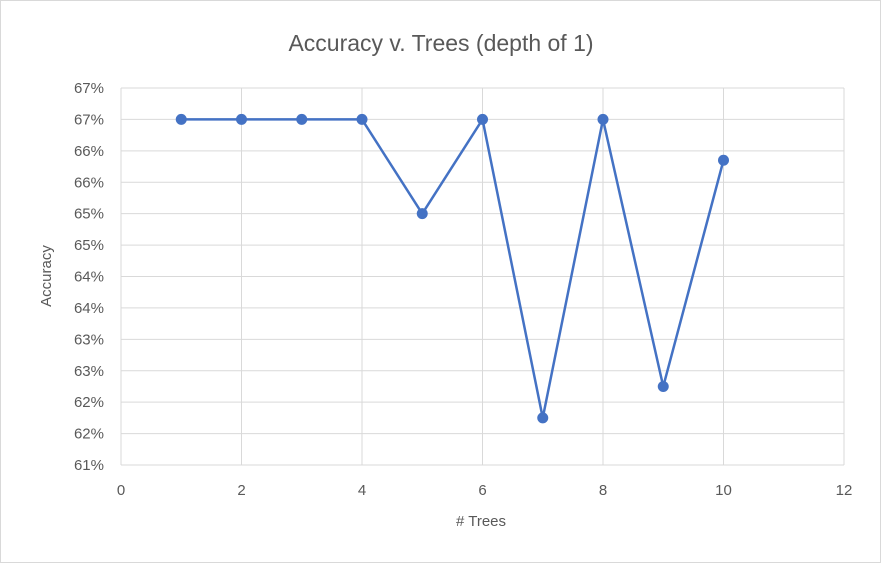 The height and width of the screenshot is (563, 881). What do you see at coordinates (723, 490) in the screenshot?
I see `x-tick-label: 10` at bounding box center [723, 490].